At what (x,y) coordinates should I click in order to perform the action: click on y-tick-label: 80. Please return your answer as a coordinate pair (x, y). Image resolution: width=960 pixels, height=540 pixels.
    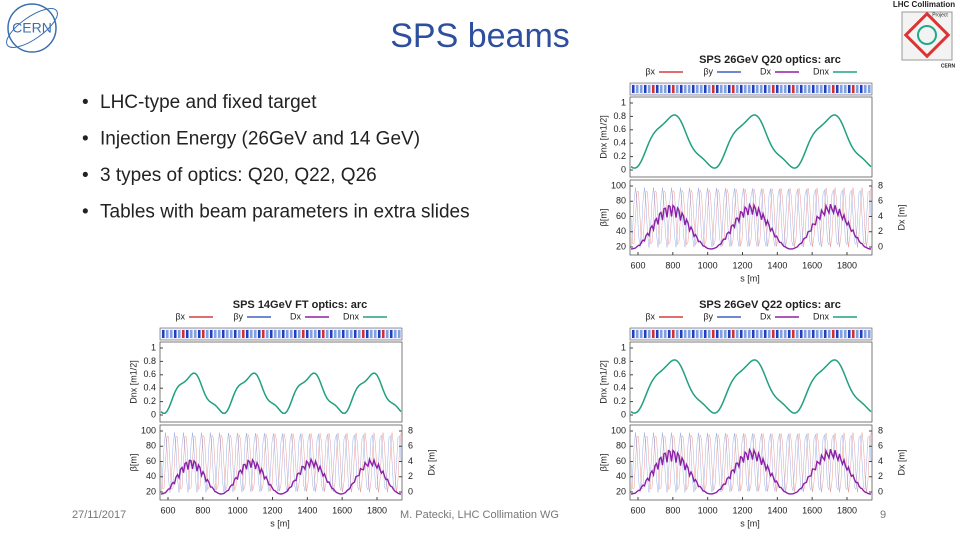
    Looking at the image, I should click on (621, 446).